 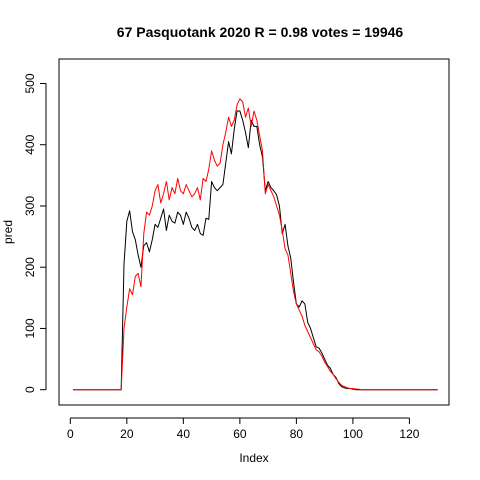 What do you see at coordinates (35, 233) in the screenshot?
I see `y-axis: 0 100 200 300 400 500` at bounding box center [35, 233].